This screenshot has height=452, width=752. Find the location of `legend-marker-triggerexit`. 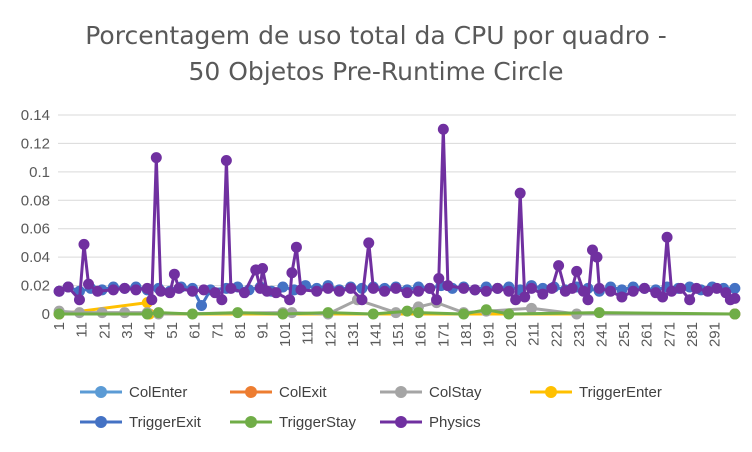

legend-marker-triggerexit is located at coordinates (101, 422).